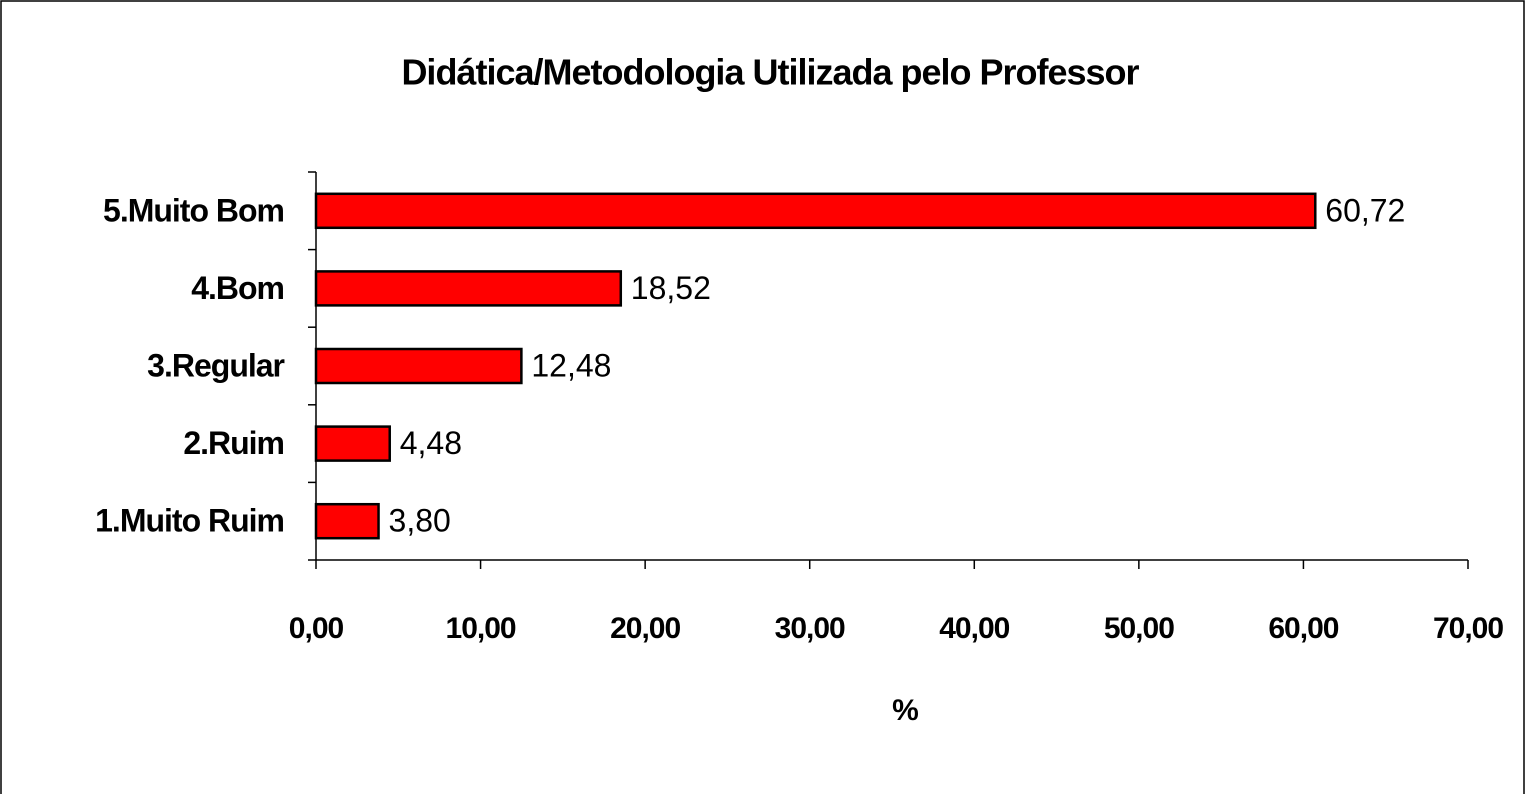 The height and width of the screenshot is (794, 1526). I want to click on x-tick-label: 70,00, so click(1468, 628).